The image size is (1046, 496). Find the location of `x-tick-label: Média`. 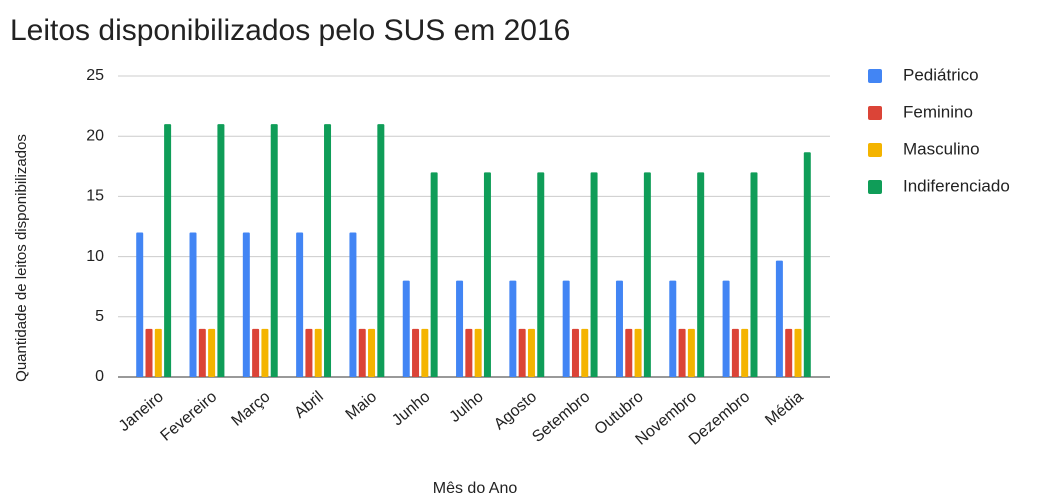

x-tick-label: Média is located at coordinates (784, 408).